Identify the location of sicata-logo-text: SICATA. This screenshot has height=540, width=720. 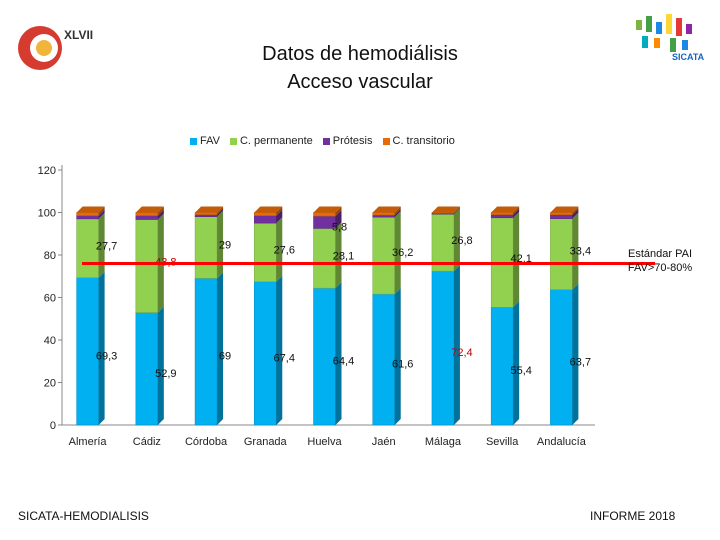
(688, 57).